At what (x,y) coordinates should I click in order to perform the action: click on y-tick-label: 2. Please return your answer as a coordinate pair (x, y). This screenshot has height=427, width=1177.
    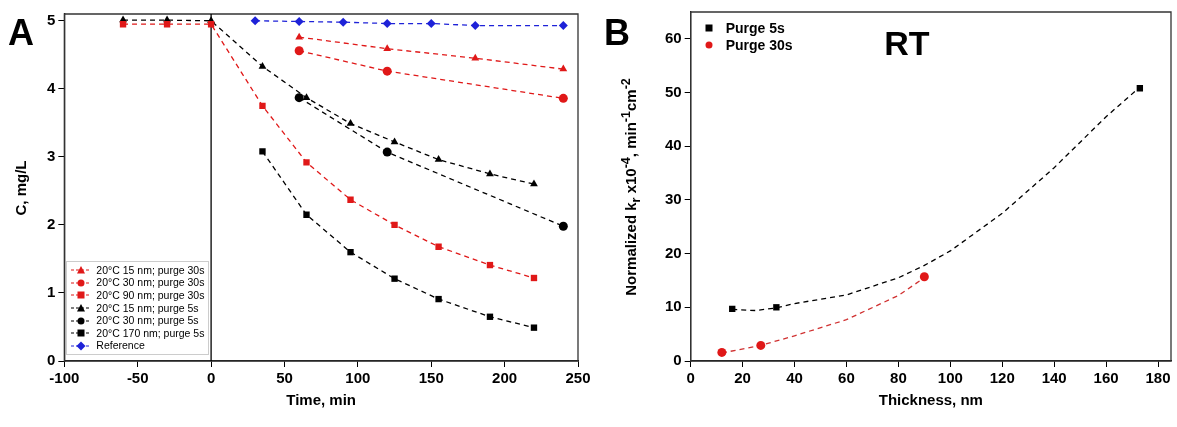
    Looking at the image, I should click on (51, 224).